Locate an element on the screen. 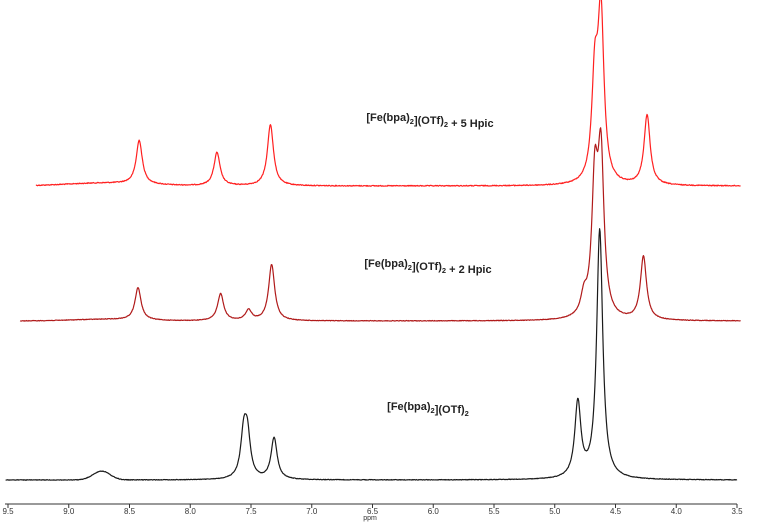  x-tick-label: 5.5 is located at coordinates (494, 511).